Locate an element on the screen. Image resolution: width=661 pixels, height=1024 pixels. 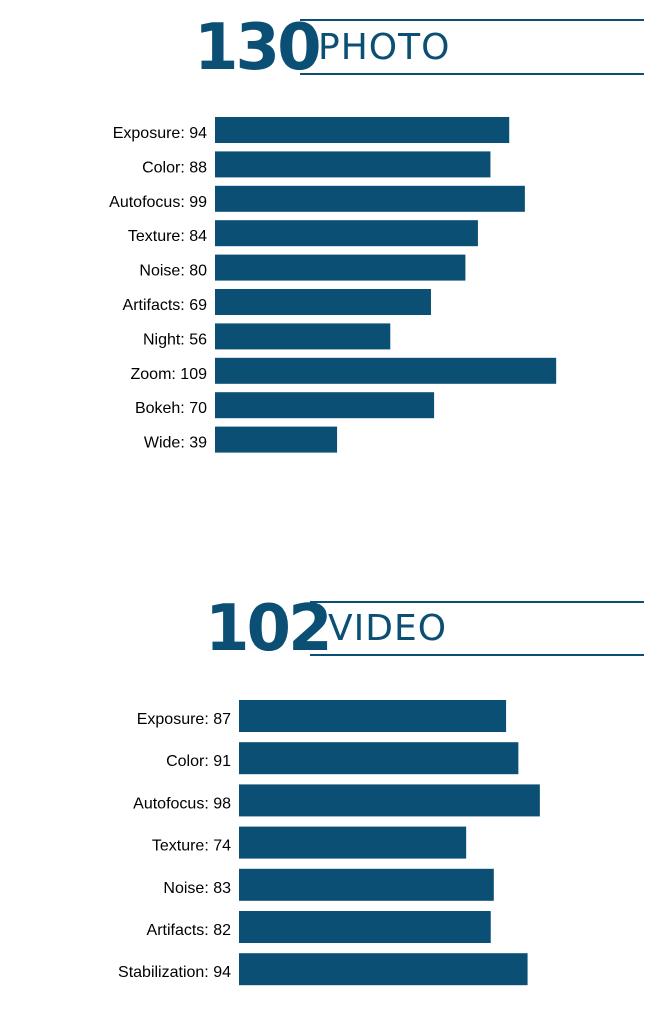
video-bar-color is located at coordinates (379, 758).